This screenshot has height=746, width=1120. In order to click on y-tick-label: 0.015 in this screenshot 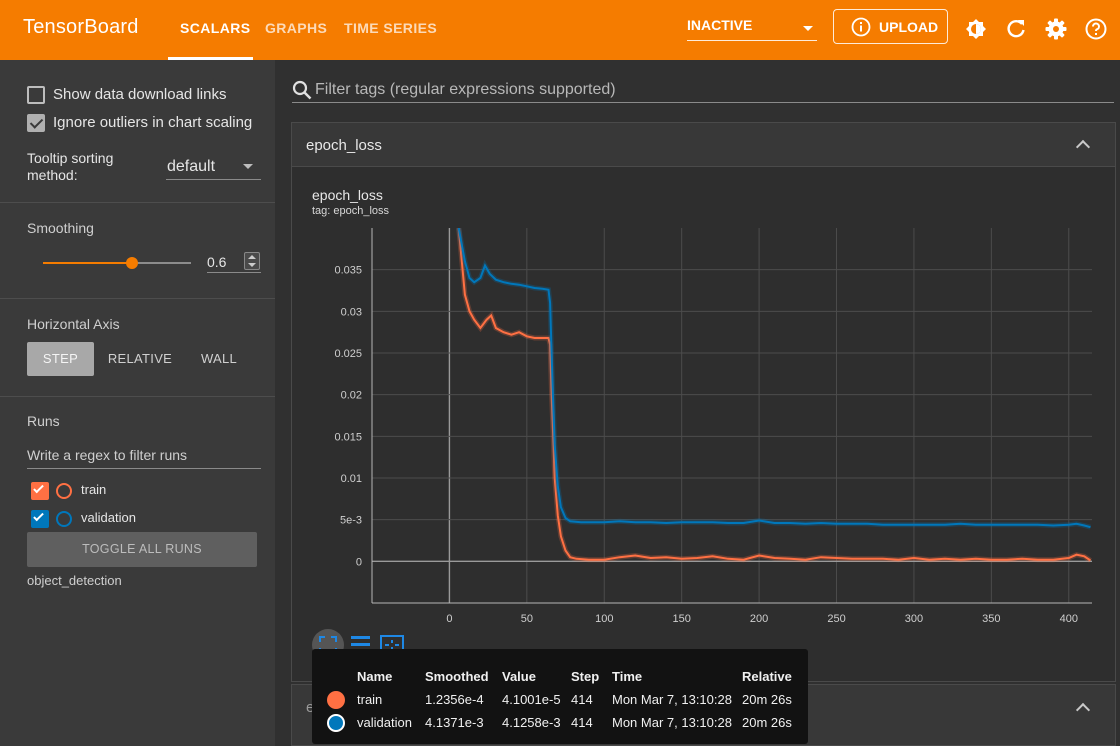, I will do `click(348, 437)`.